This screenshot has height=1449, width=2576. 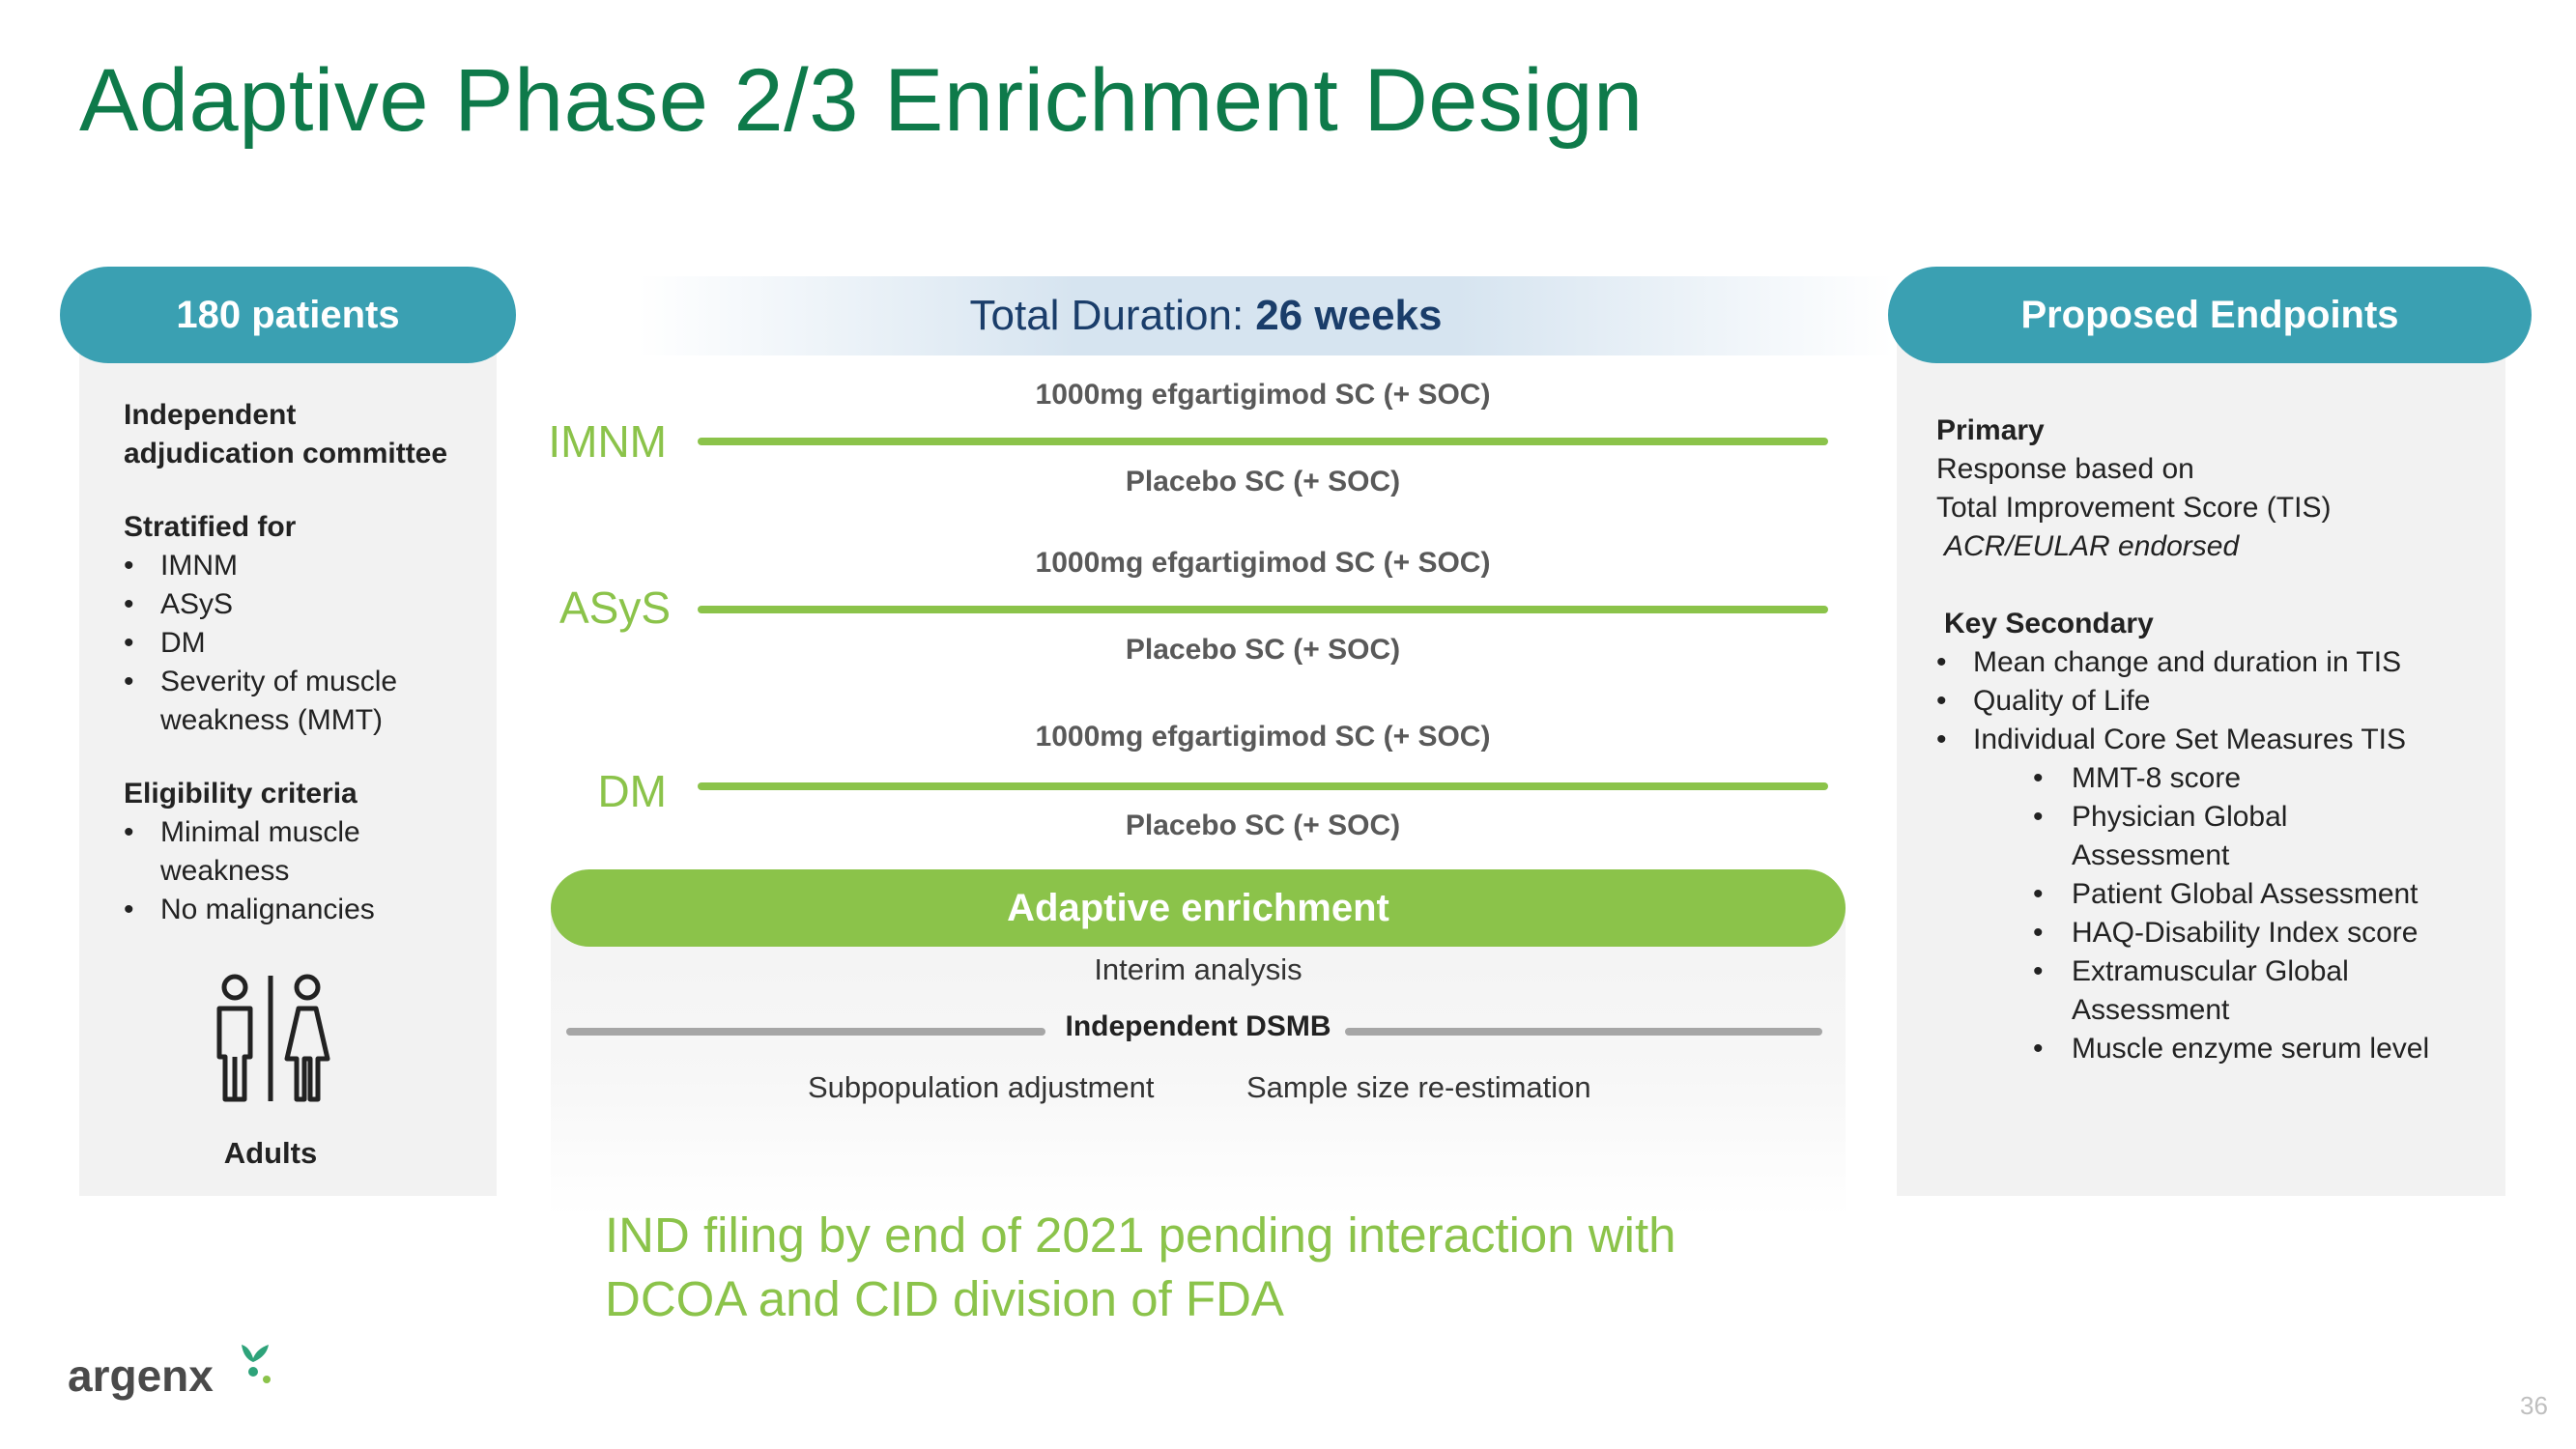 I want to click on adaptive-enrichment-pill: Adaptive enrichment, so click(x=1199, y=908).